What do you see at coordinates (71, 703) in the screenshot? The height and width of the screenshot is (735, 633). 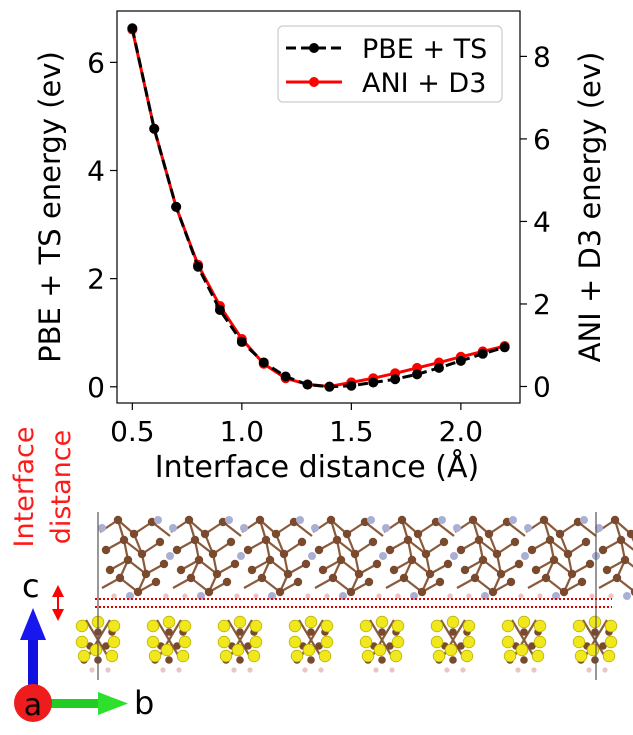 I see `b-axis-arrow` at bounding box center [71, 703].